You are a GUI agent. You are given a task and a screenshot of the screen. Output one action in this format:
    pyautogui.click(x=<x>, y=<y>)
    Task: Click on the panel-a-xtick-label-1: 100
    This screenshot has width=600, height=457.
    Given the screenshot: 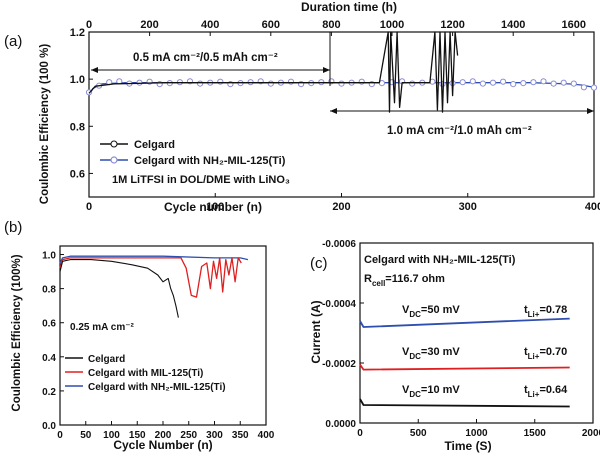 What is the action you would take?
    pyautogui.click(x=215, y=207)
    